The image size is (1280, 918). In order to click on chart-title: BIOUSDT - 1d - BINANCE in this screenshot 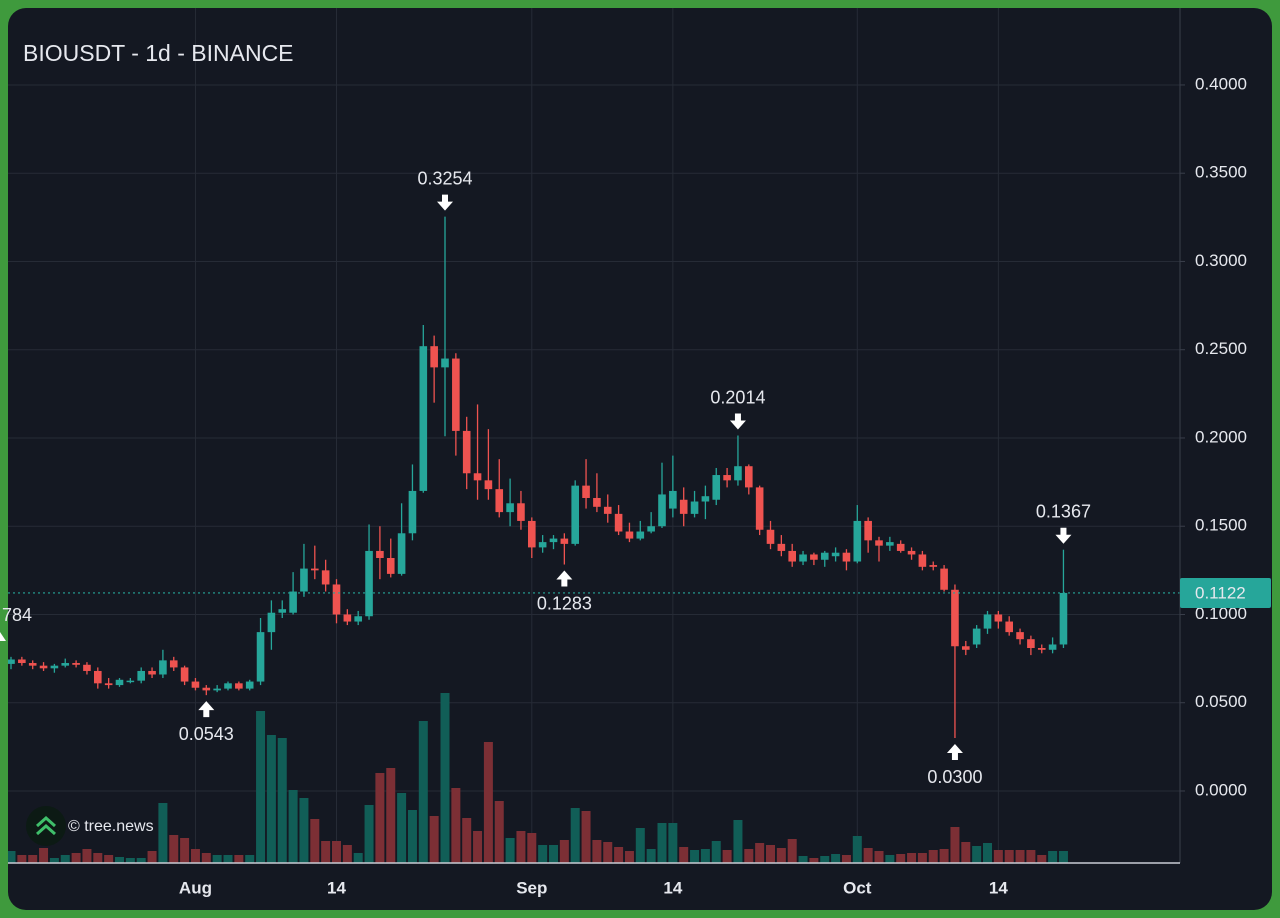, I will do `click(158, 53)`.